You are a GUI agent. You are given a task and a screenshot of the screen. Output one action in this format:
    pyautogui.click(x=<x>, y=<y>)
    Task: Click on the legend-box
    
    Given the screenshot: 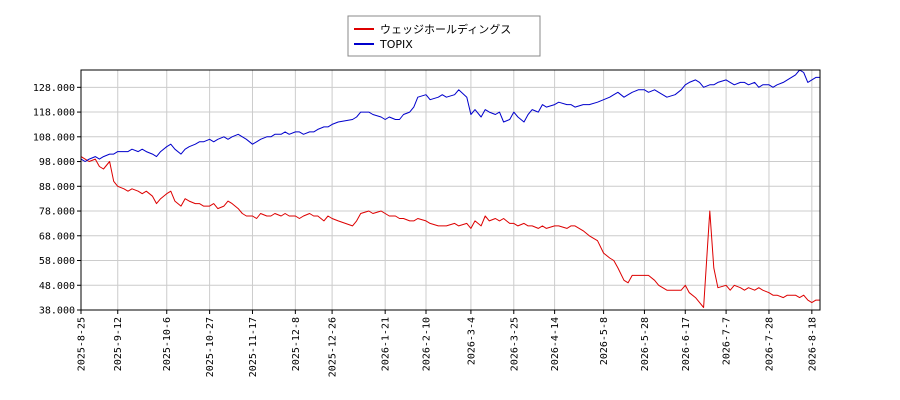 What is the action you would take?
    pyautogui.click(x=444, y=36)
    